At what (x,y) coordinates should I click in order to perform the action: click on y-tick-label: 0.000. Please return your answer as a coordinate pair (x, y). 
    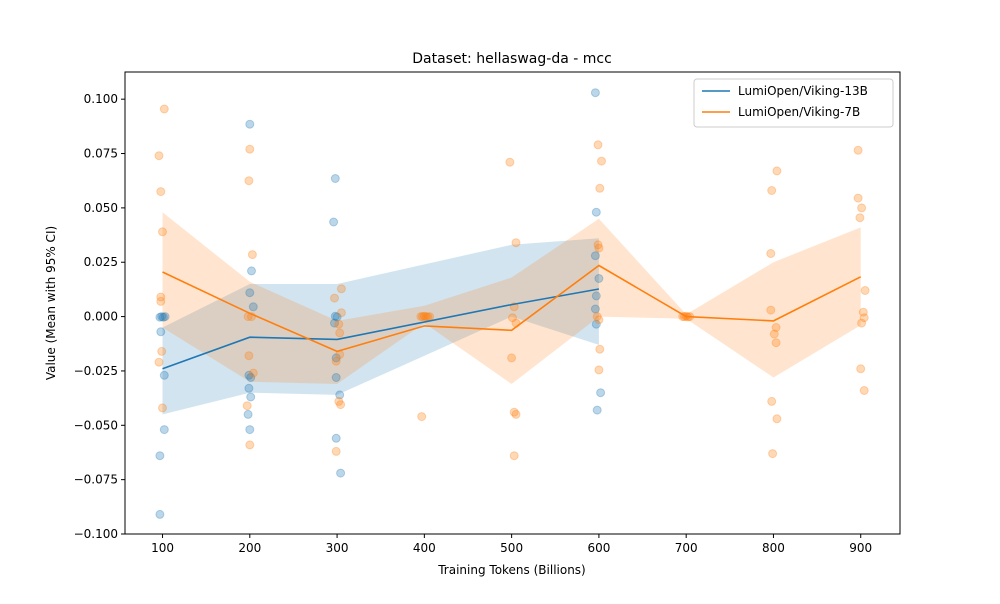
    Looking at the image, I should click on (101, 317).